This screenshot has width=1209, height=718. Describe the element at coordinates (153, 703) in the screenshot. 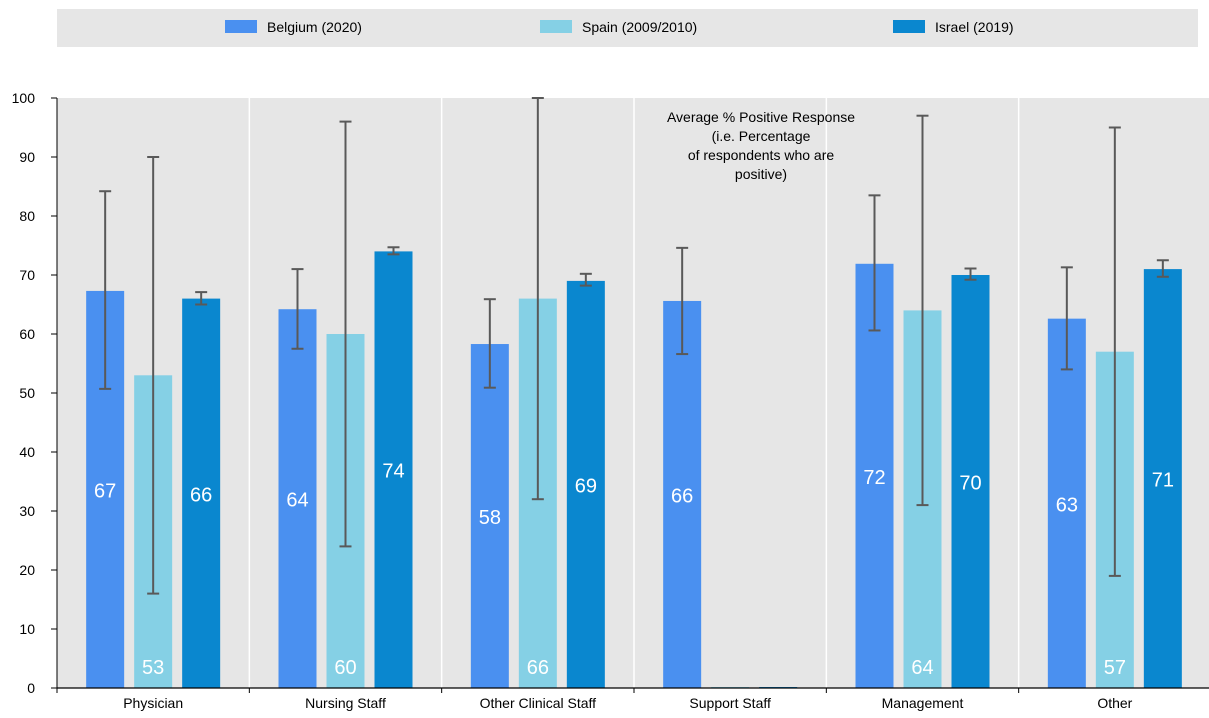

I see `x-tick-label: Physician` at that location.